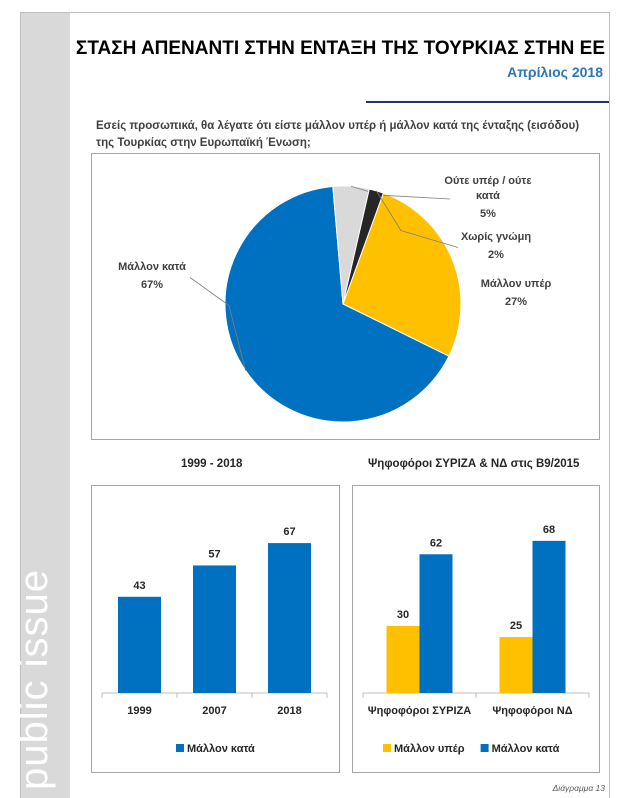 This screenshot has width=617, height=798. Describe the element at coordinates (532, 711) in the screenshot. I see `x-tick-label: Ψηφοφόροι ΝΔ` at that location.